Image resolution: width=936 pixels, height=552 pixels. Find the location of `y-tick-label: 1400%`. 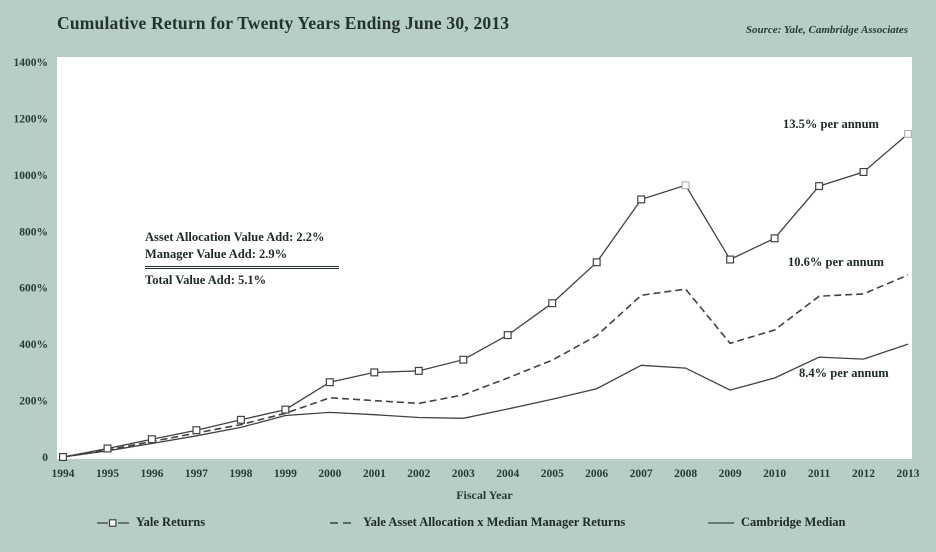

y-tick-label: 1400% is located at coordinates (31, 63).